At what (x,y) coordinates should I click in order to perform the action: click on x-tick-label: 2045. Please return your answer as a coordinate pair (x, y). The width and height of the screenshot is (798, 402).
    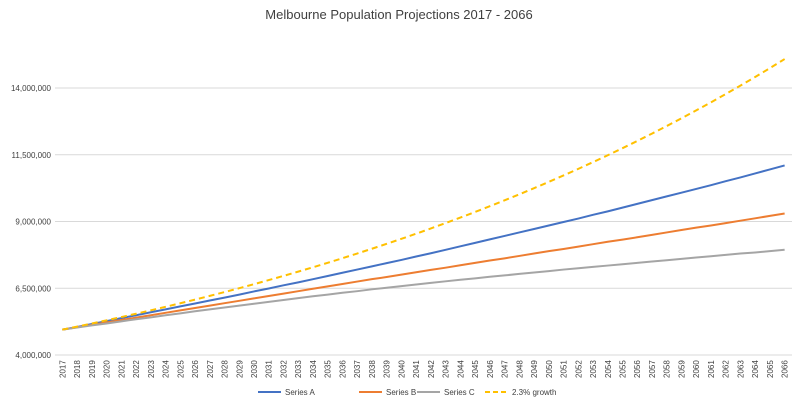
    Looking at the image, I should click on (475, 369).